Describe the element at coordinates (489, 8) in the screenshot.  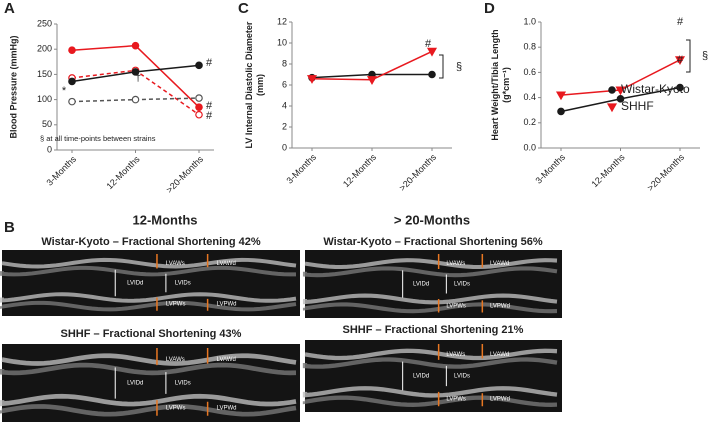
I see `panel-letter: D` at that location.